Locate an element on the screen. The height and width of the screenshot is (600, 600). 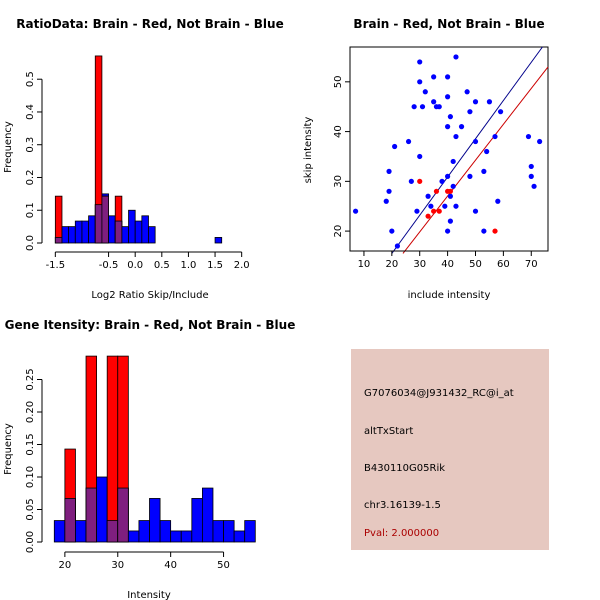
ratio-histogram-x-tick-label: -1.5 is located at coordinates (56, 265).